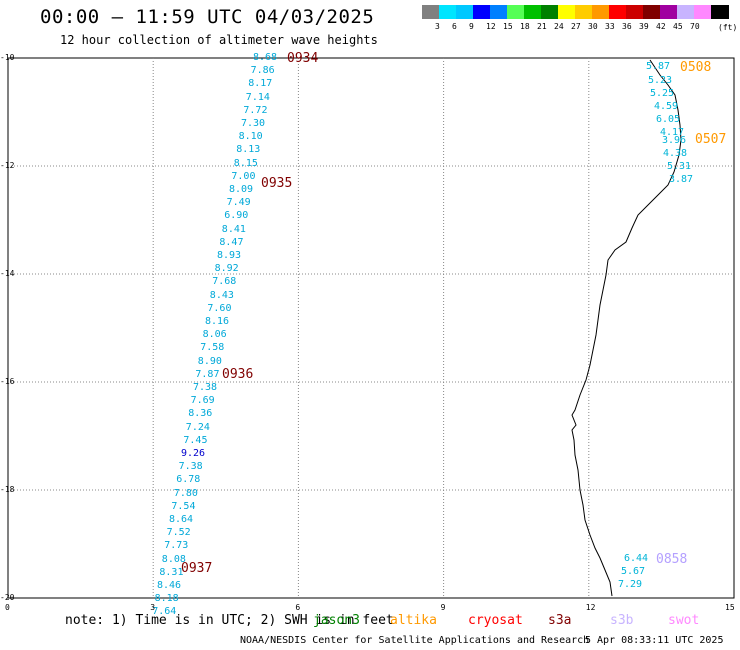 The width and height of the screenshot is (740, 650). Describe the element at coordinates (630, 584) in the screenshot. I see `wave-height-value: 7.29` at that location.